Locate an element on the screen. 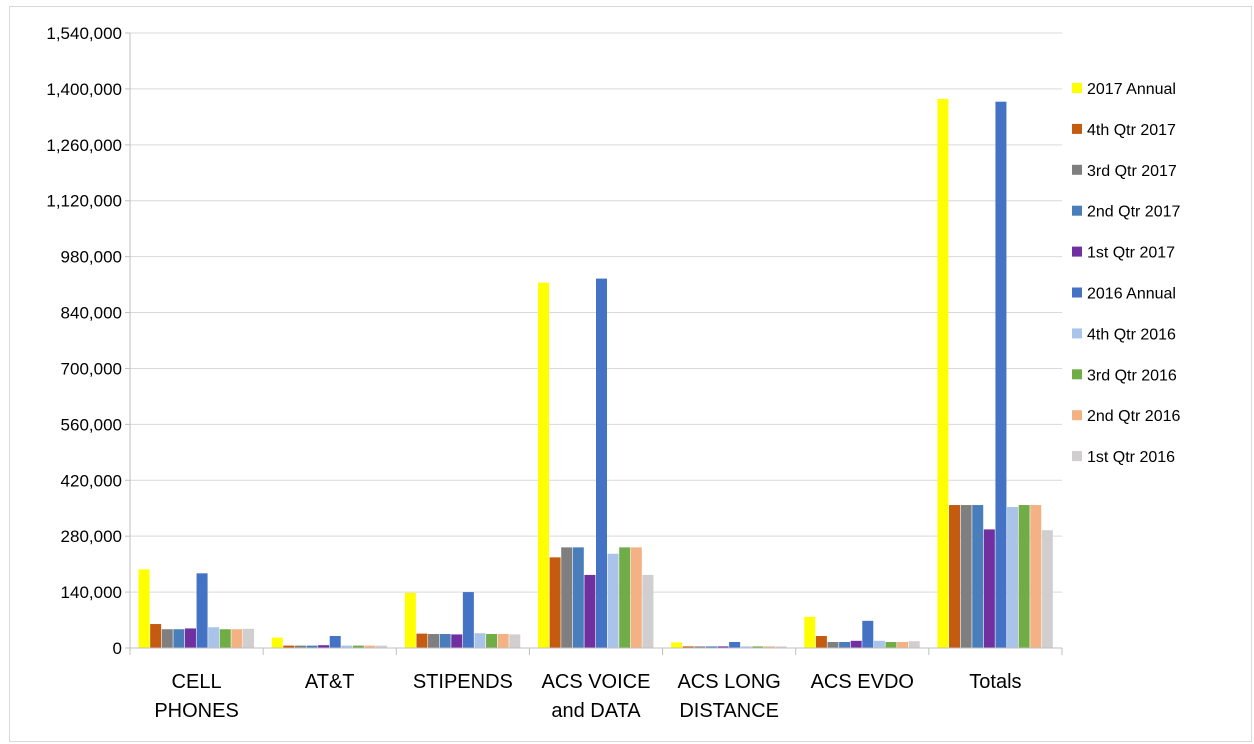 This screenshot has height=744, width=1254. x-category-label: STIPENDS is located at coordinates (463, 682).